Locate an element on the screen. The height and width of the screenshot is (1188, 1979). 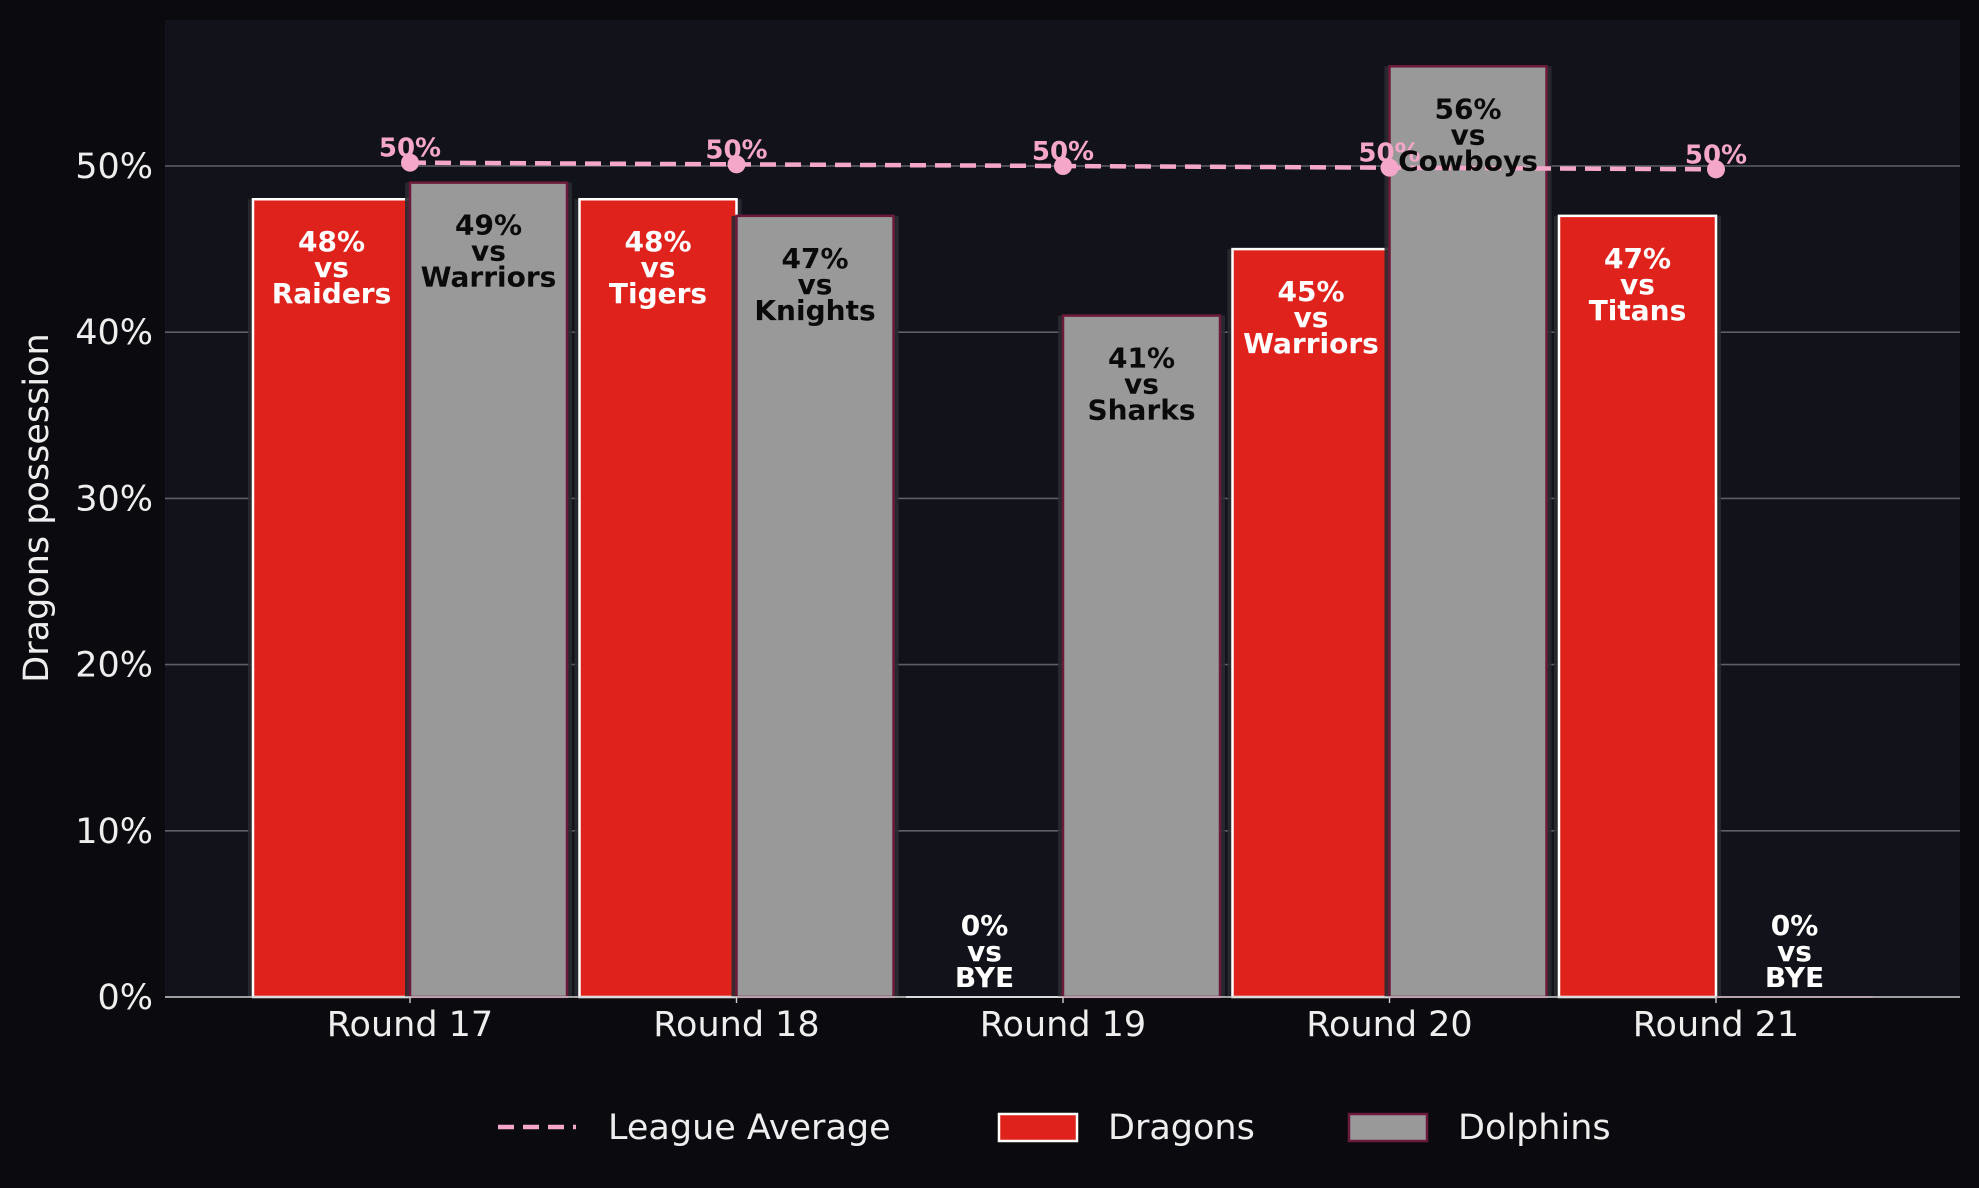
league-average-line: 50% 50% 50% 50% 50% is located at coordinates (1063, 156).